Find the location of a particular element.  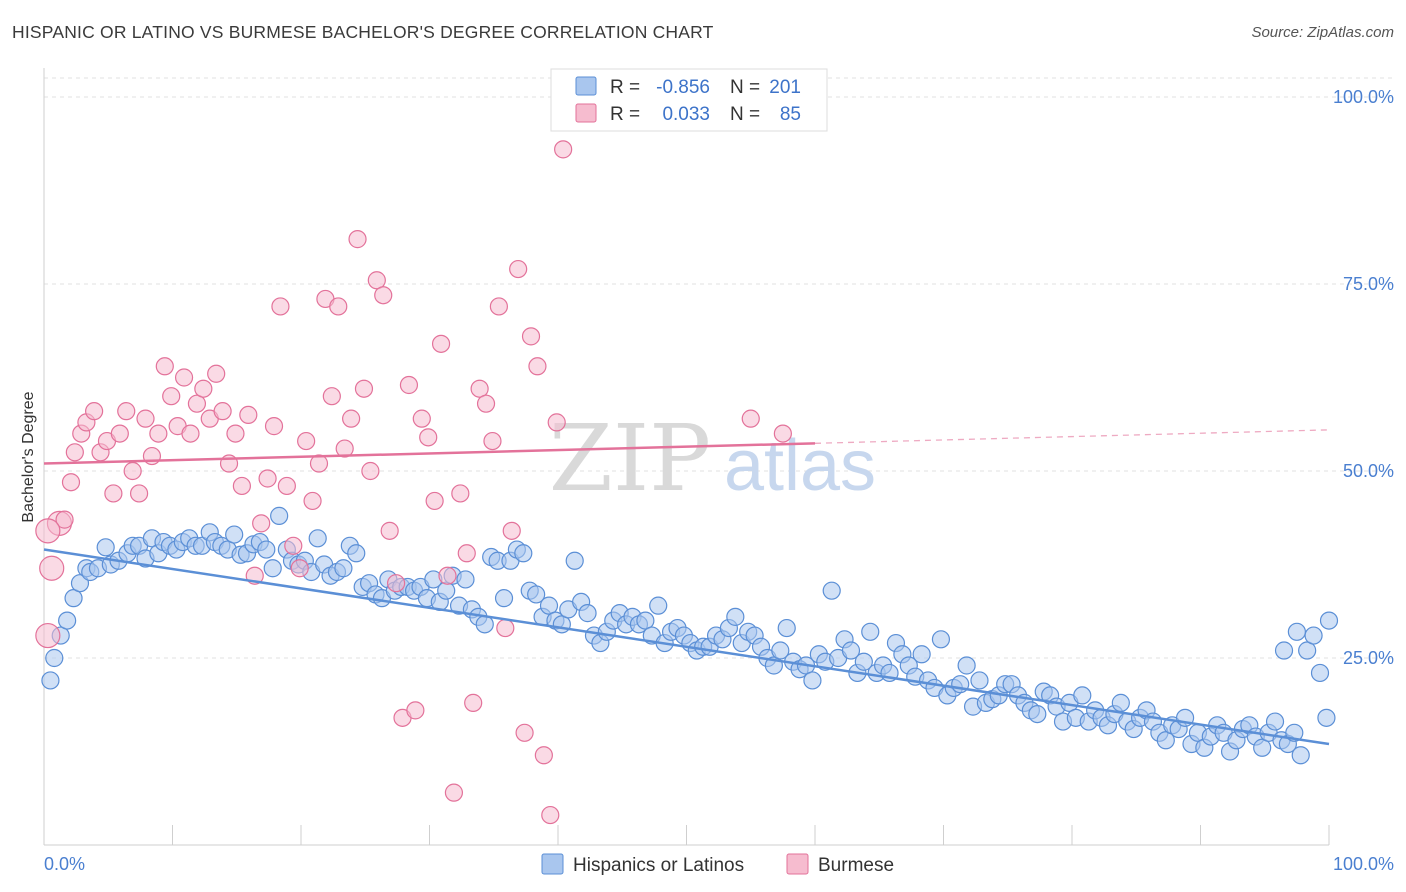

stats-n-value-burmese: 85 is located at coordinates (790, 114).